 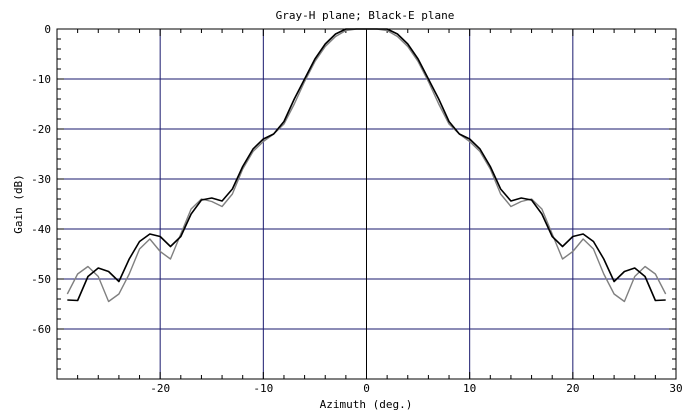 I want to click on y-tick-label: -10, so click(x=41, y=79).